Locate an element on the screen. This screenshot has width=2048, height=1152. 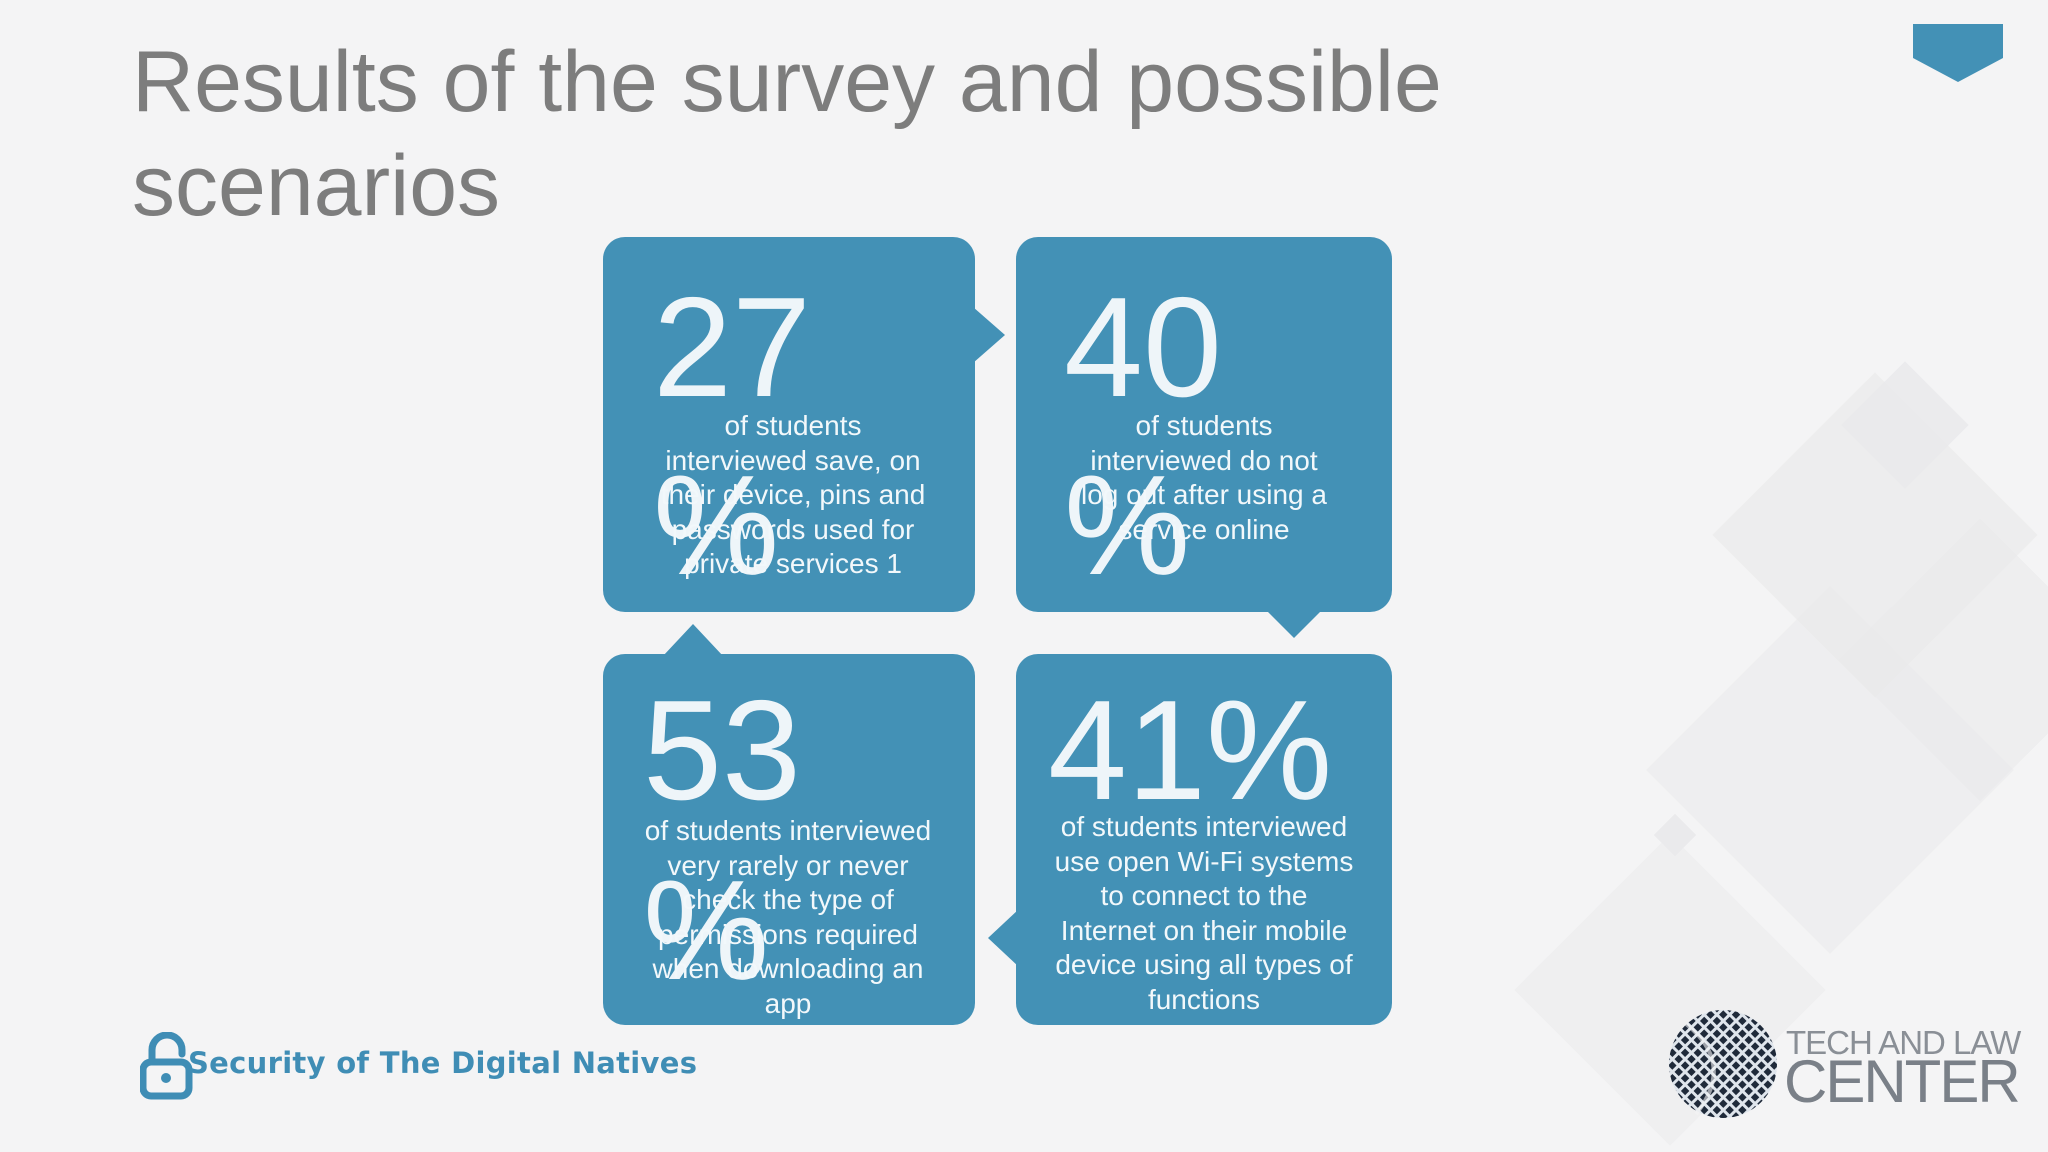
logo-text-line2: CENTER is located at coordinates (1902, 1081).